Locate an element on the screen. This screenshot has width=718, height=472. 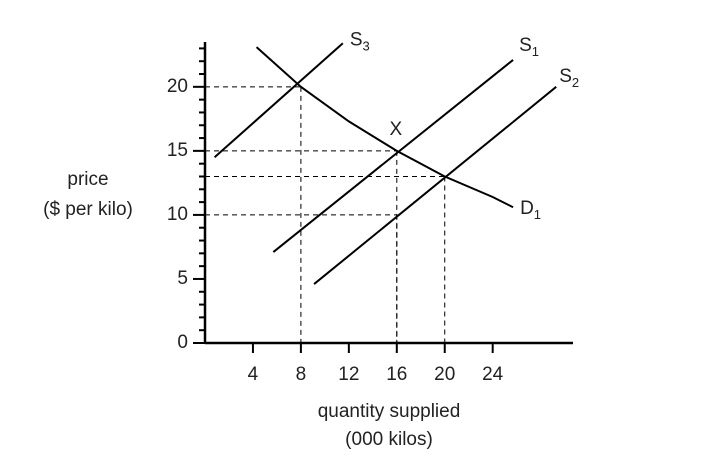
curve-label: S1 is located at coordinates (529, 47).